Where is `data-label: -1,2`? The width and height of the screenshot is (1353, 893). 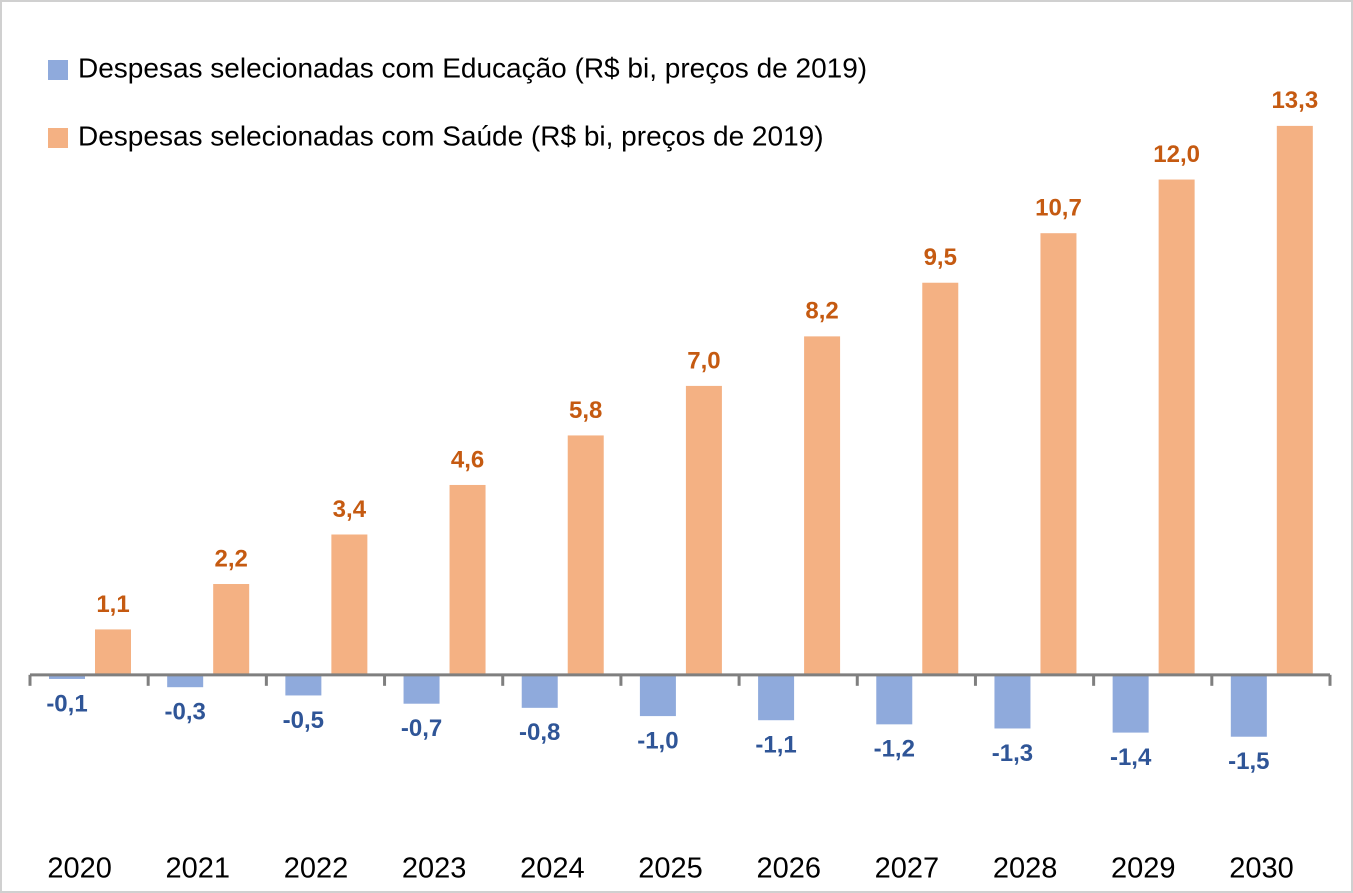
data-label: -1,2 is located at coordinates (894, 749).